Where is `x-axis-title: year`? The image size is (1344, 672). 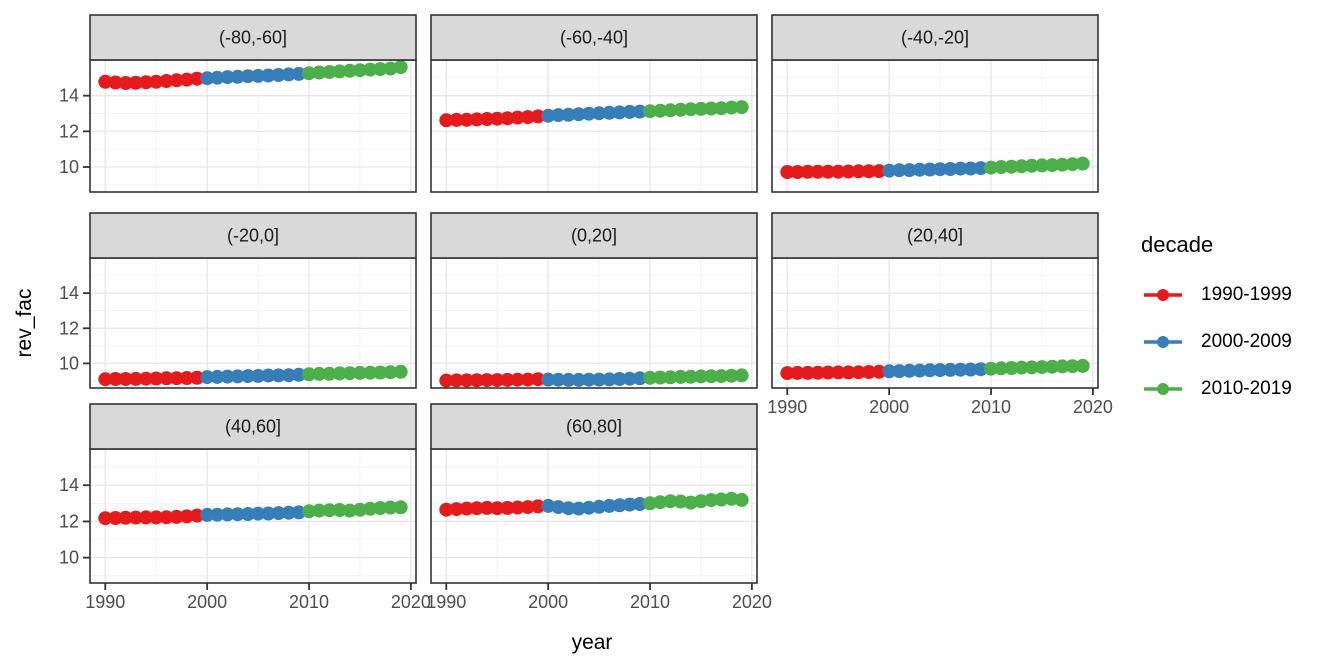
x-axis-title: year is located at coordinates (592, 642).